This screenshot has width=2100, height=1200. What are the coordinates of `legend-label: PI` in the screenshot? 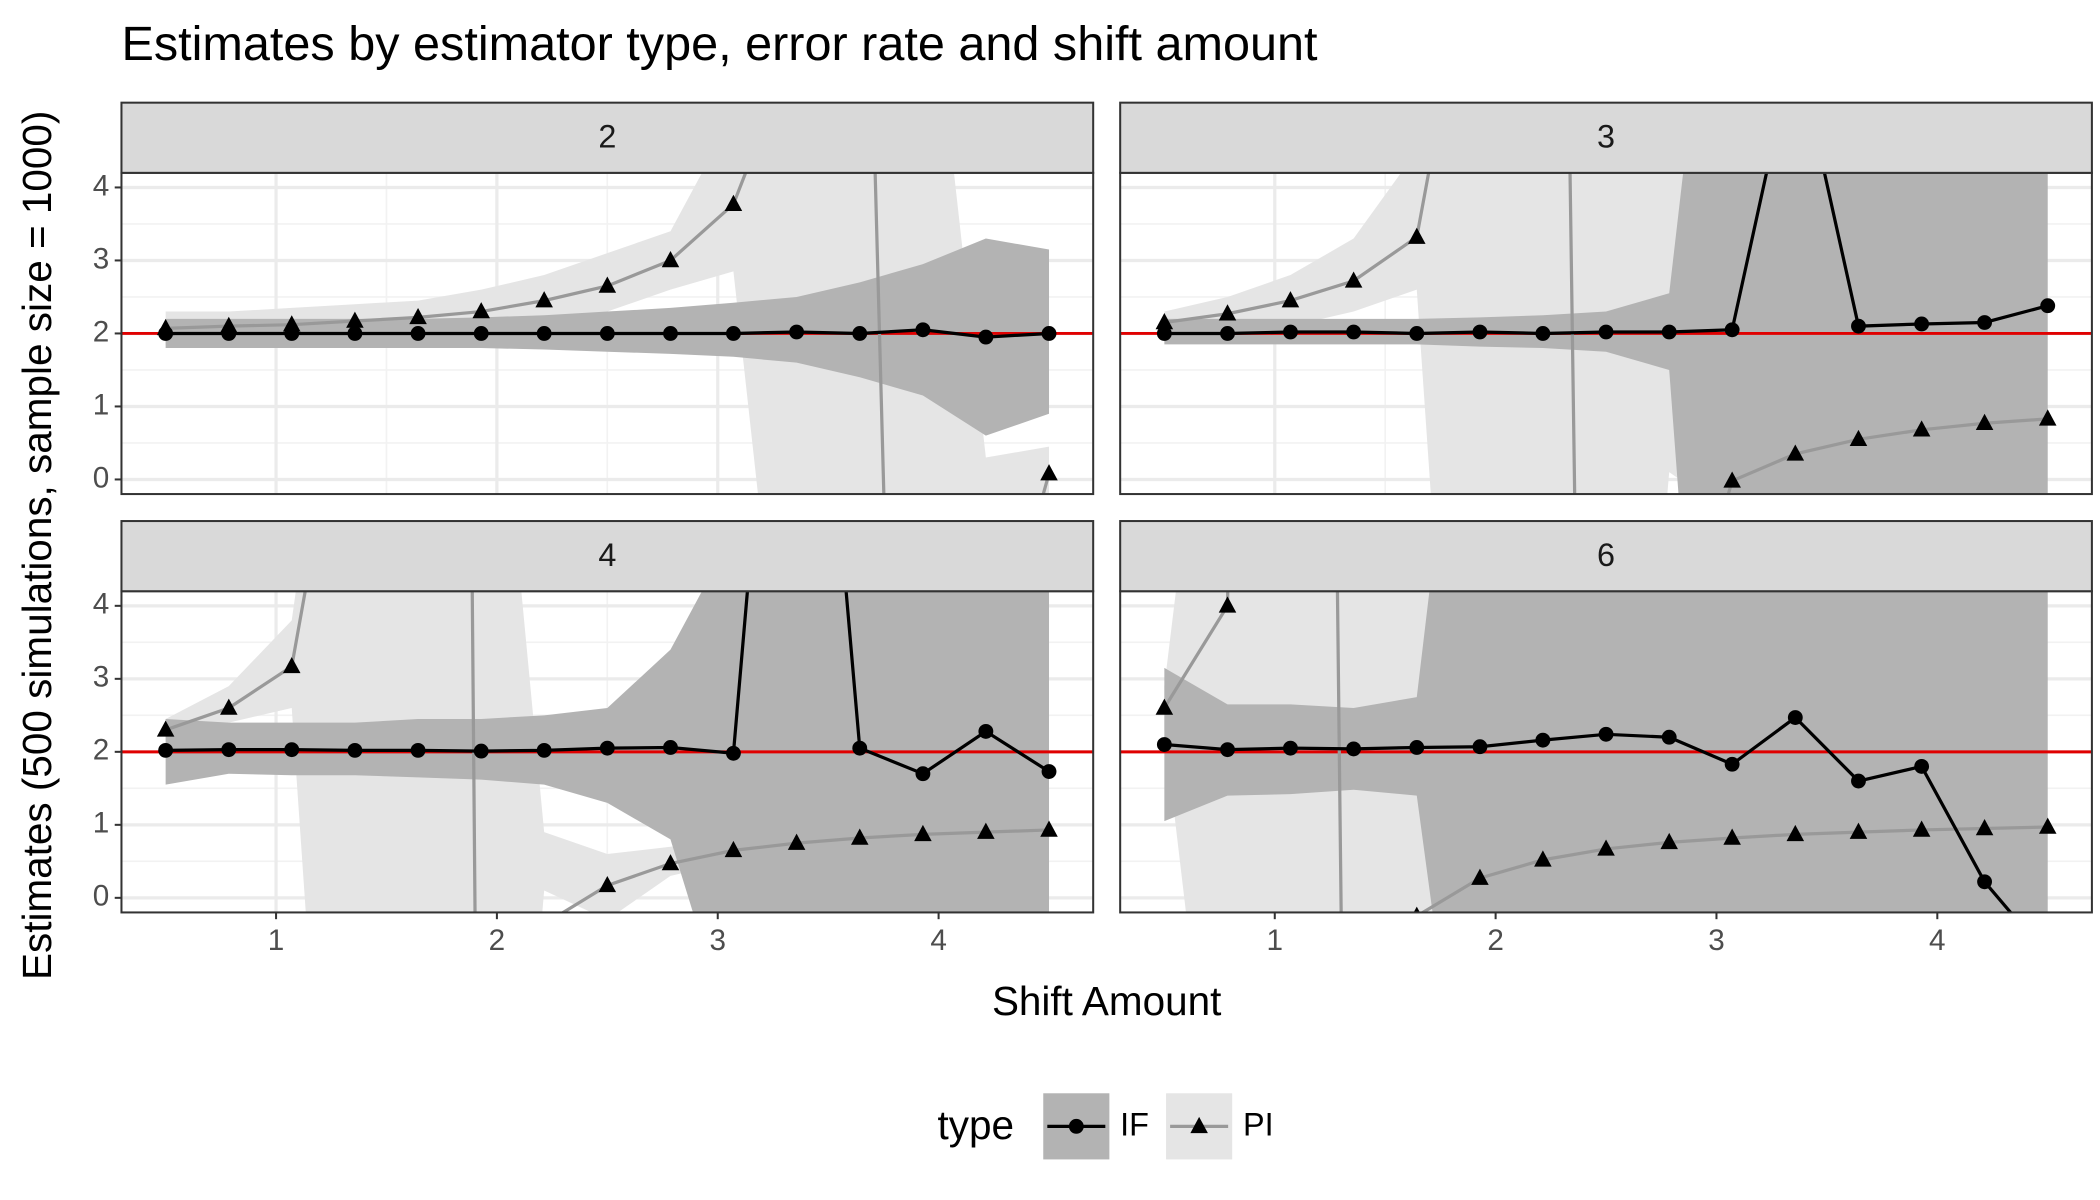 It's located at (1258, 1125).